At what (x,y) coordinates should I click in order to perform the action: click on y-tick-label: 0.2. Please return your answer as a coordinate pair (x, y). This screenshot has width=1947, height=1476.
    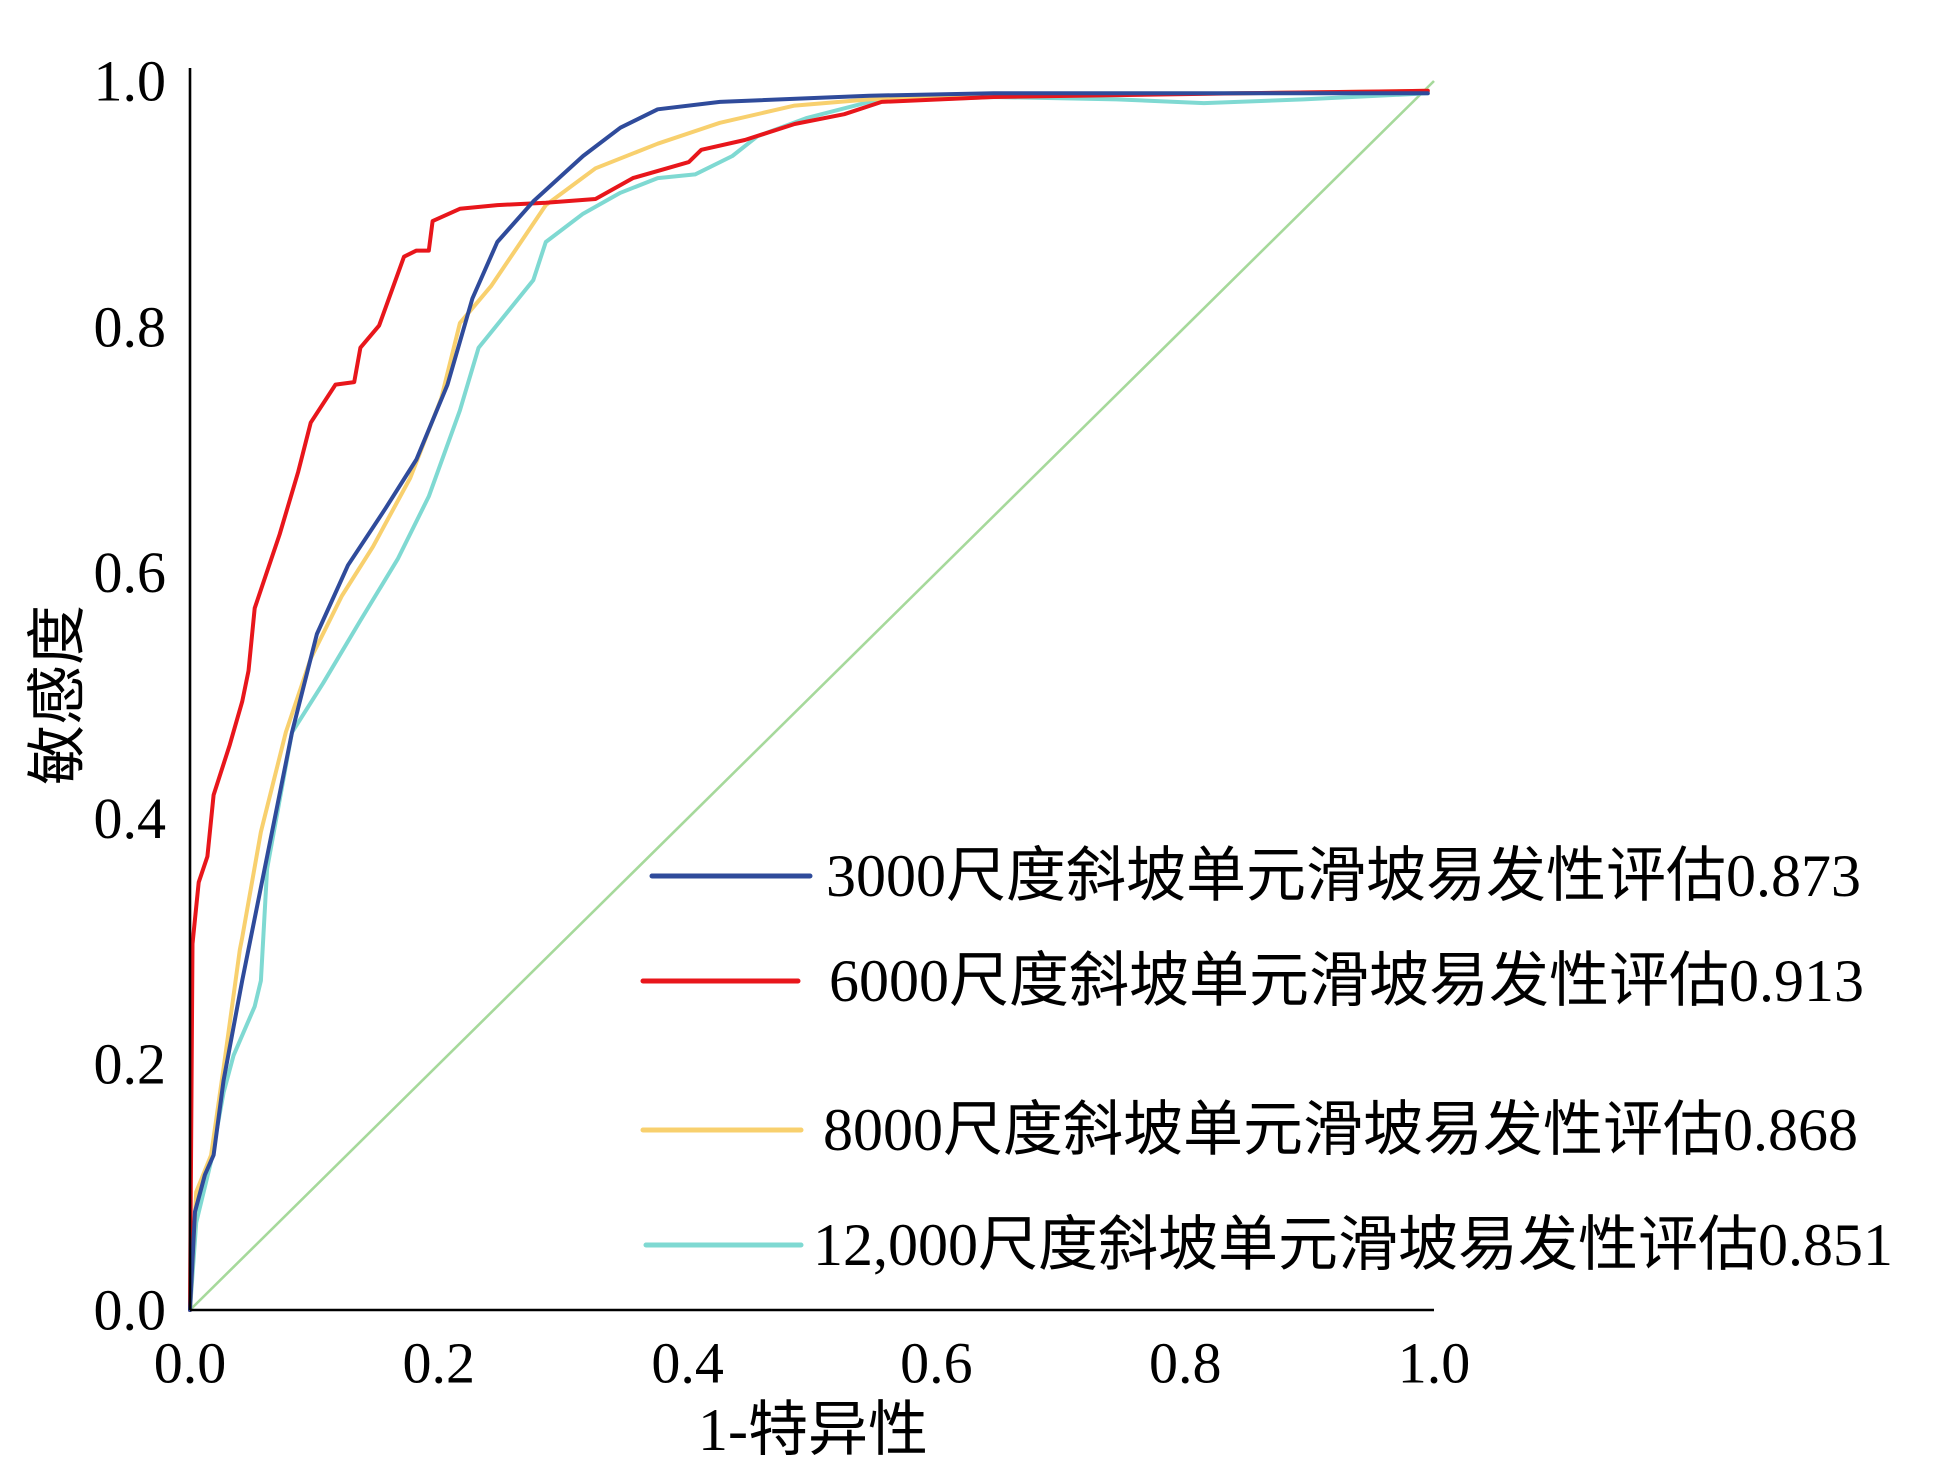
    Looking at the image, I should click on (130, 1064).